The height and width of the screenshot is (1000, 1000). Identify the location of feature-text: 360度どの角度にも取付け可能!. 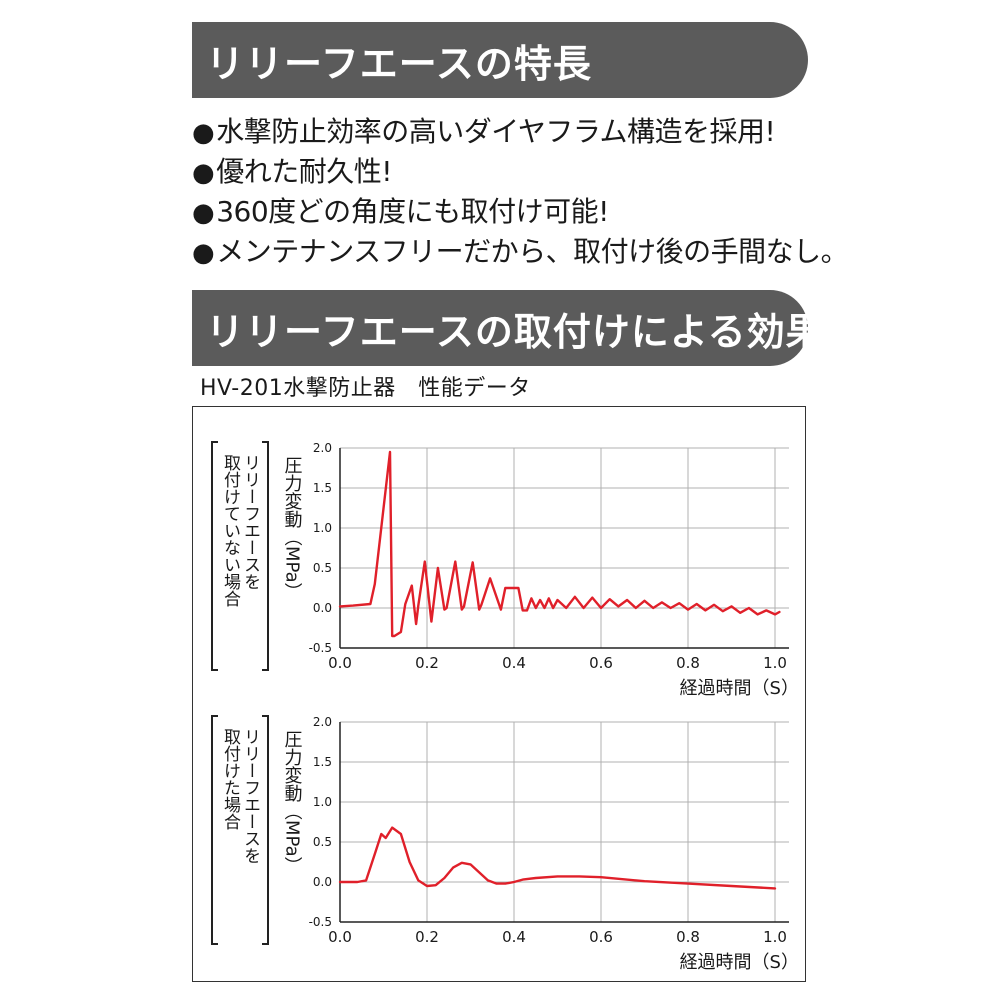
(412, 211).